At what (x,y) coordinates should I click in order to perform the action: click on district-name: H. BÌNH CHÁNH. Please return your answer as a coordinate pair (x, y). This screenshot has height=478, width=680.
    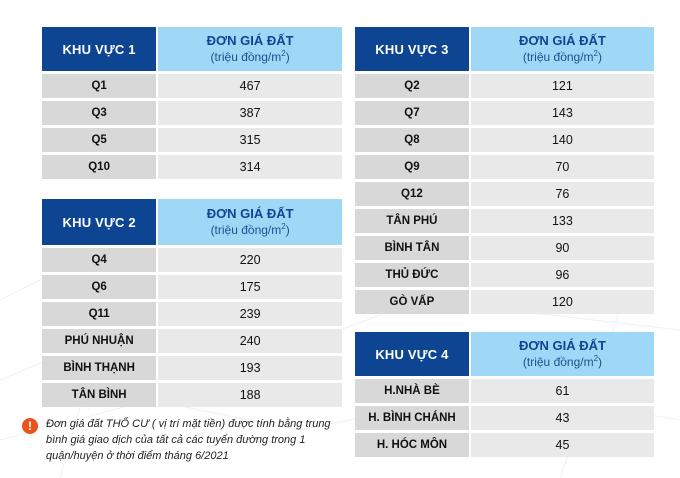
    Looking at the image, I should click on (412, 416).